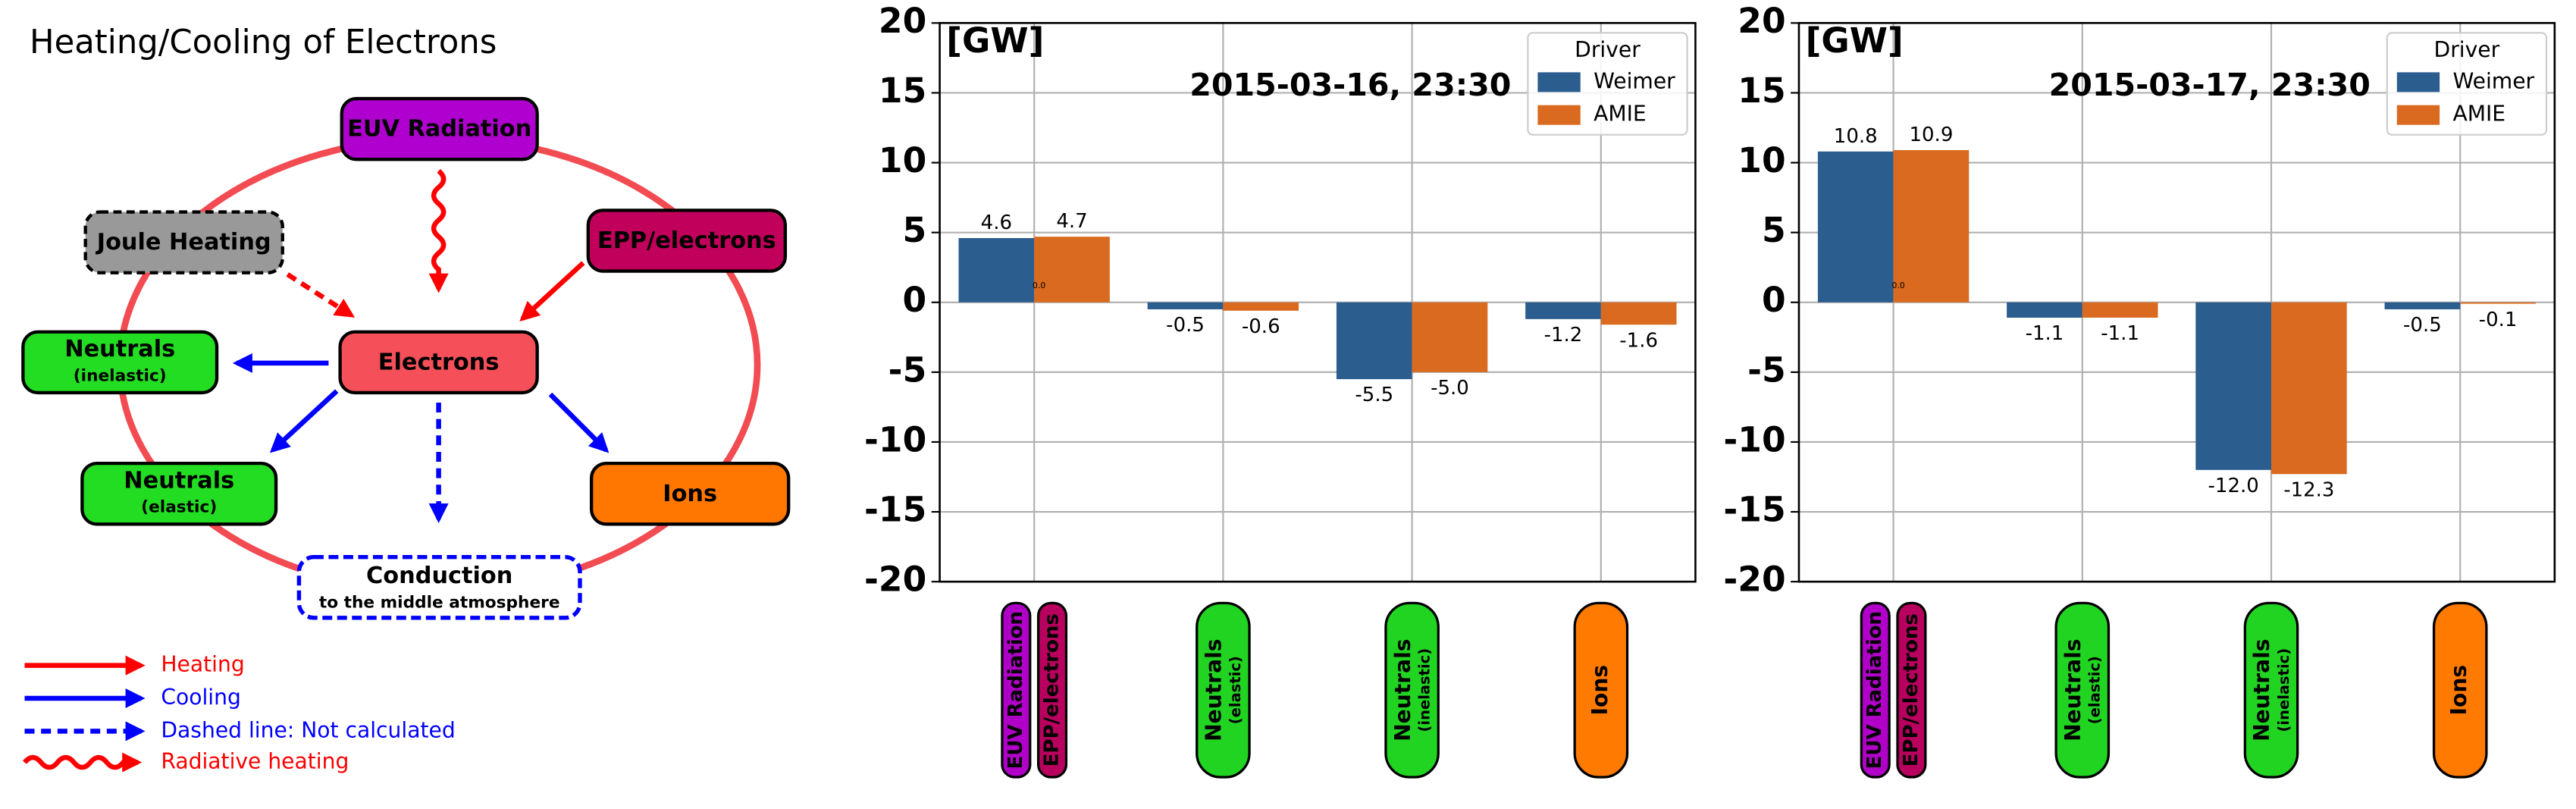 This screenshot has width=2576, height=809. Describe the element at coordinates (83, 762) in the screenshot. I see `legend-arrow` at that location.